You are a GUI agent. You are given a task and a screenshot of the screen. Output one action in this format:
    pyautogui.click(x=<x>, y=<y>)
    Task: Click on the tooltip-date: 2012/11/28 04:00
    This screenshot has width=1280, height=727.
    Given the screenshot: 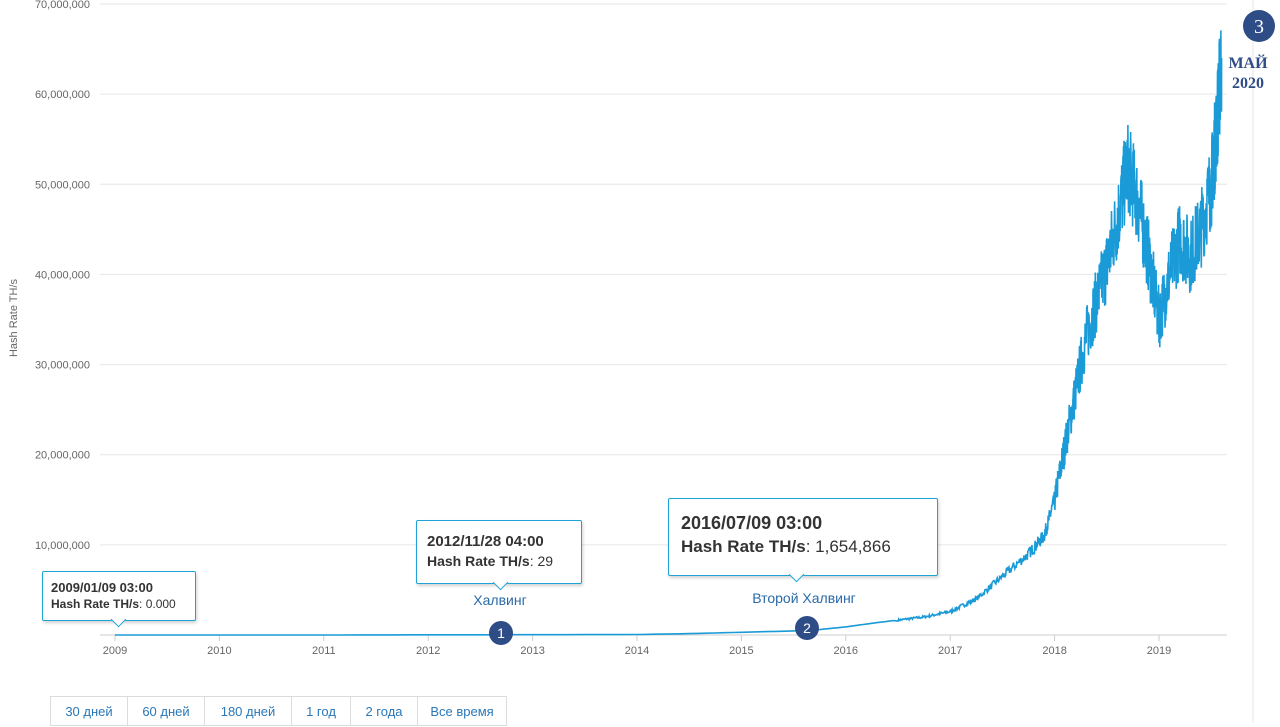 What is the action you would take?
    pyautogui.click(x=485, y=541)
    